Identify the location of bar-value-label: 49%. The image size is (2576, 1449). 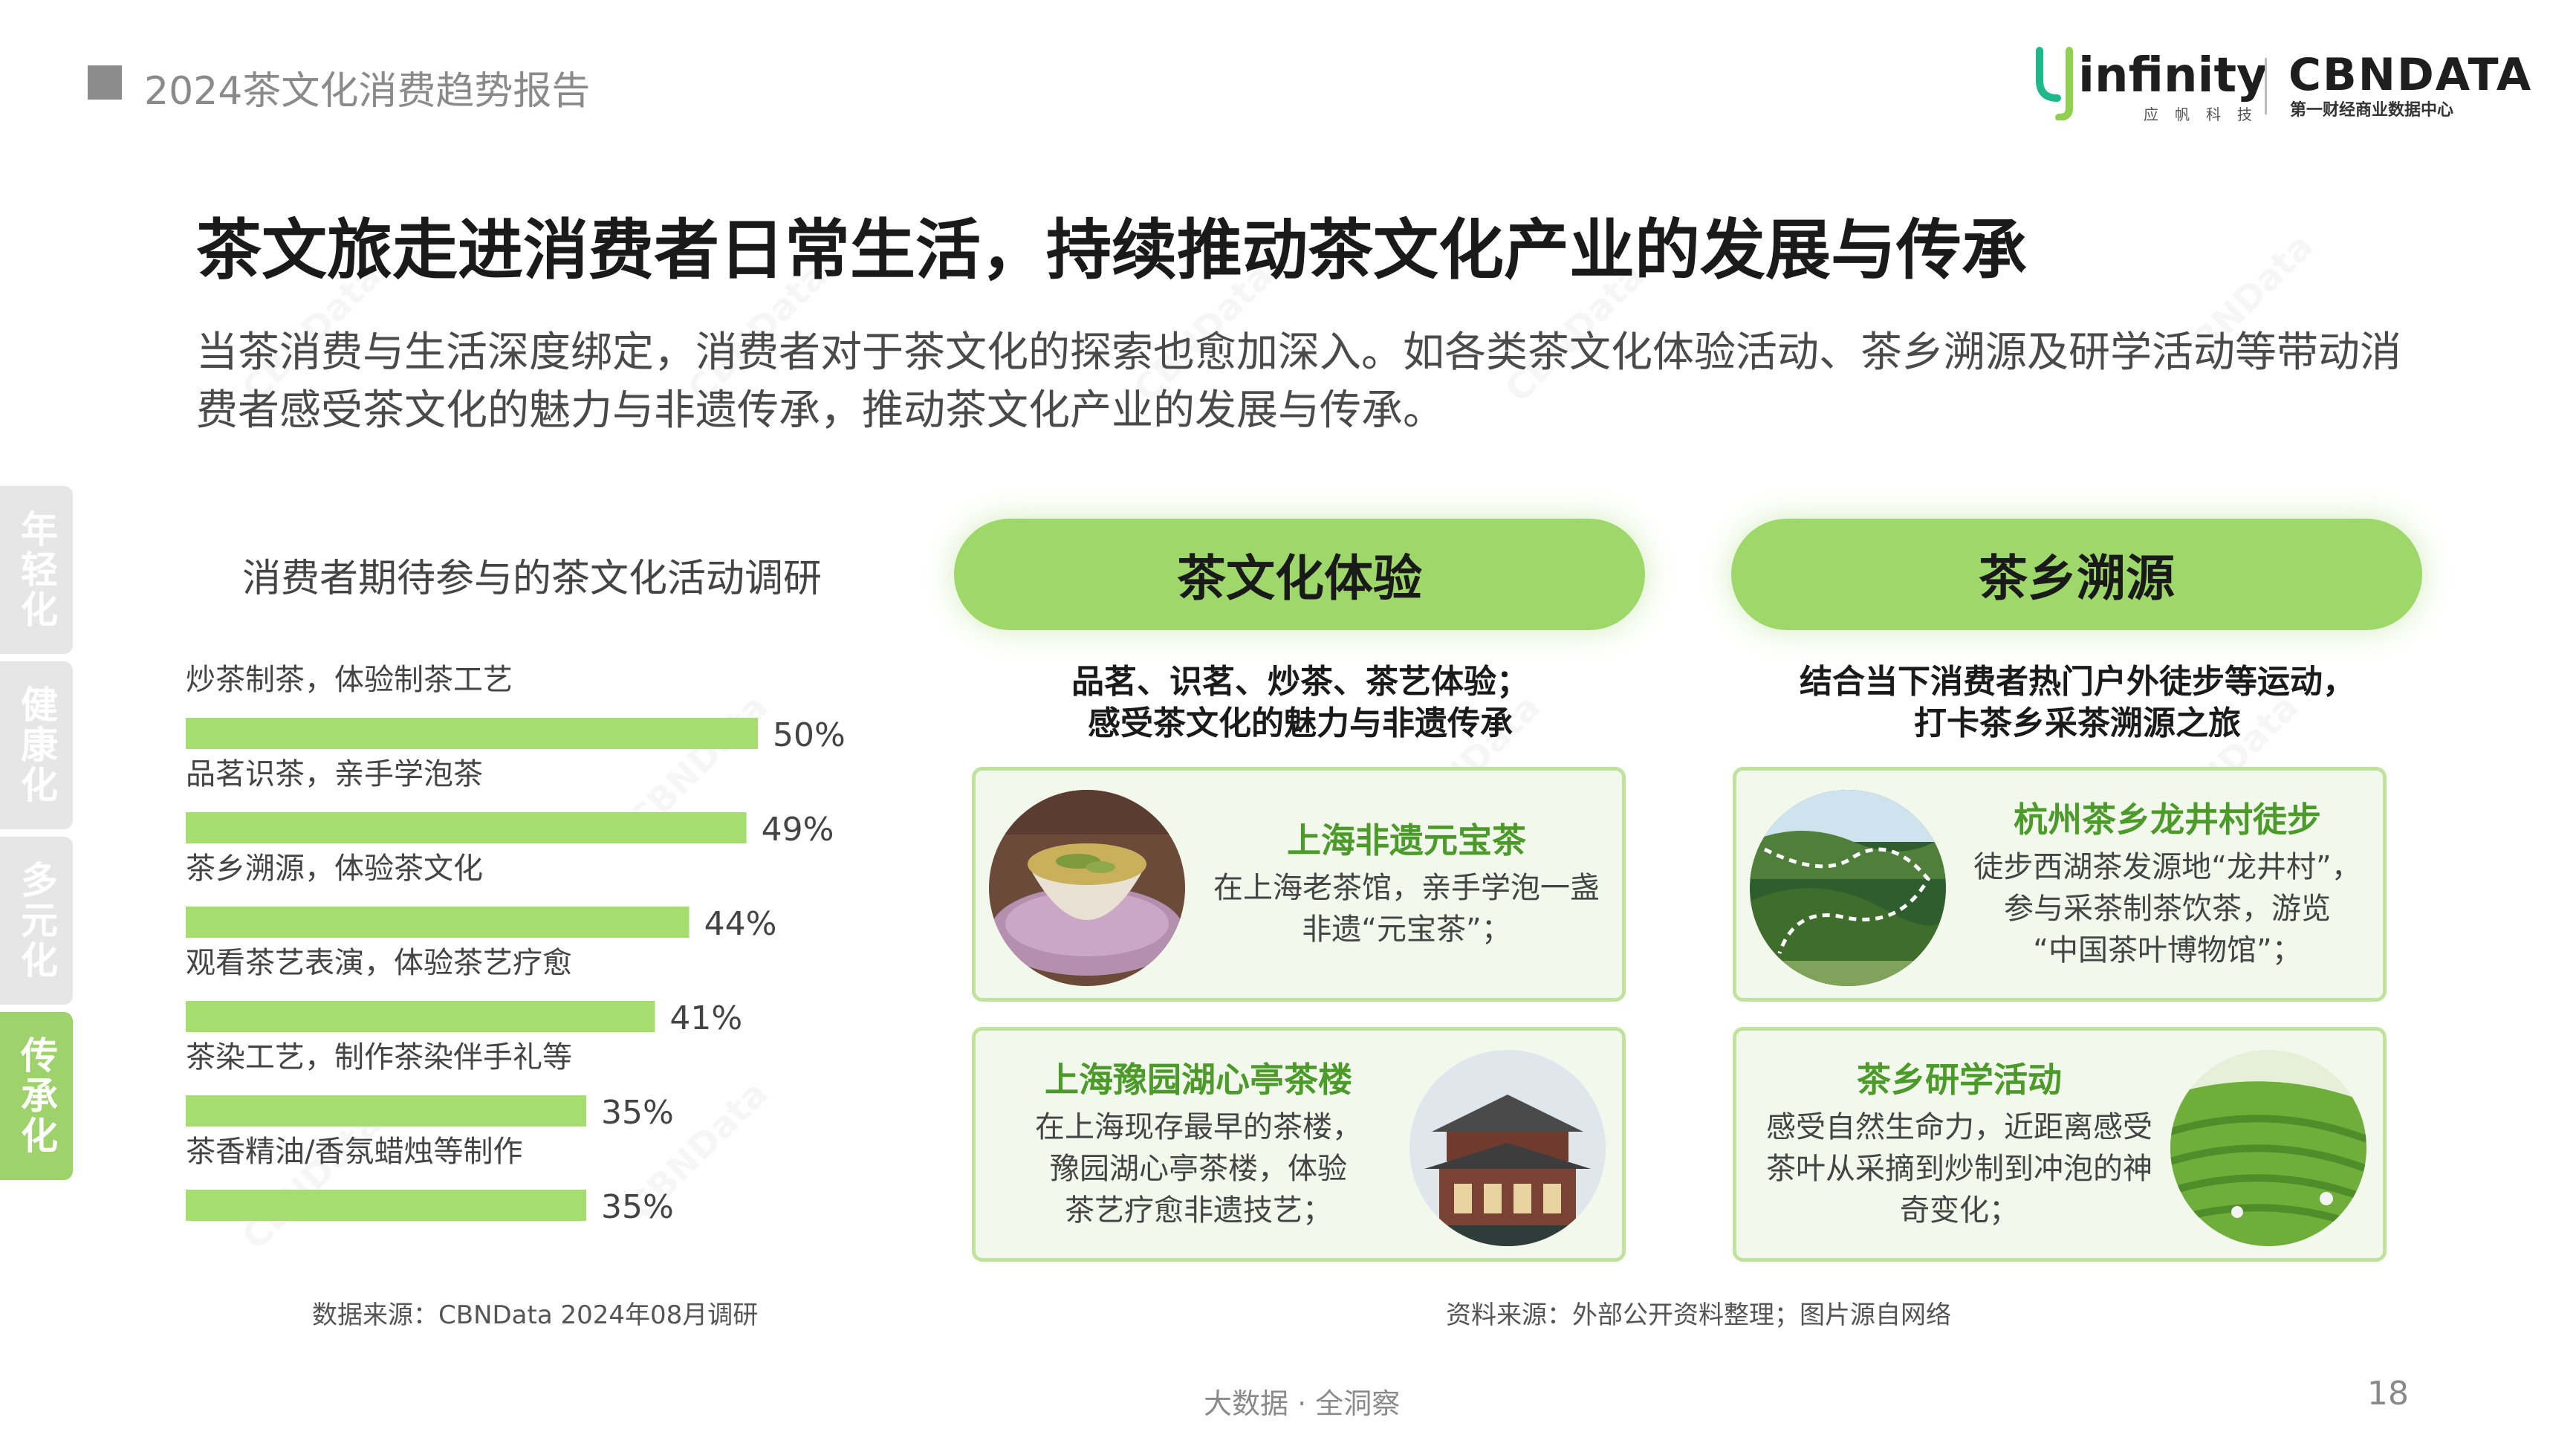
(798, 830).